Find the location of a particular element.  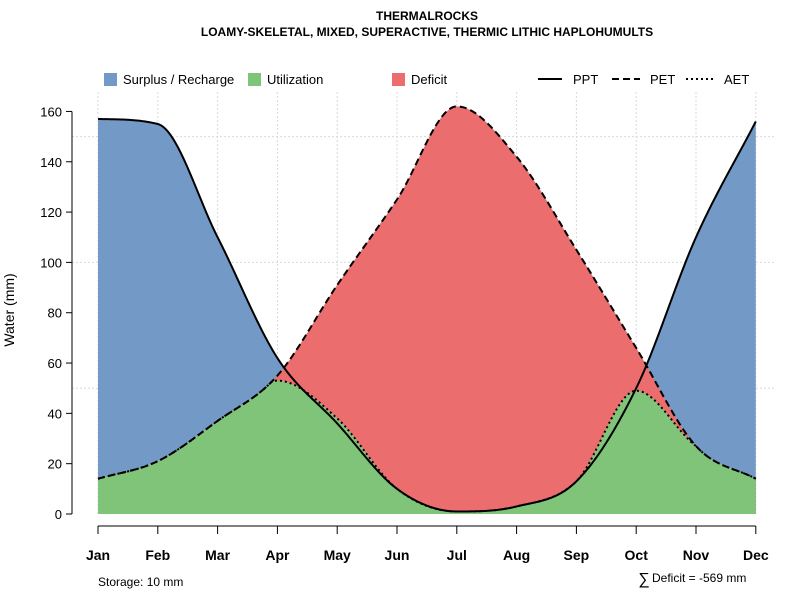

legend-label-surplus: Surplus / Recharge is located at coordinates (178, 79).